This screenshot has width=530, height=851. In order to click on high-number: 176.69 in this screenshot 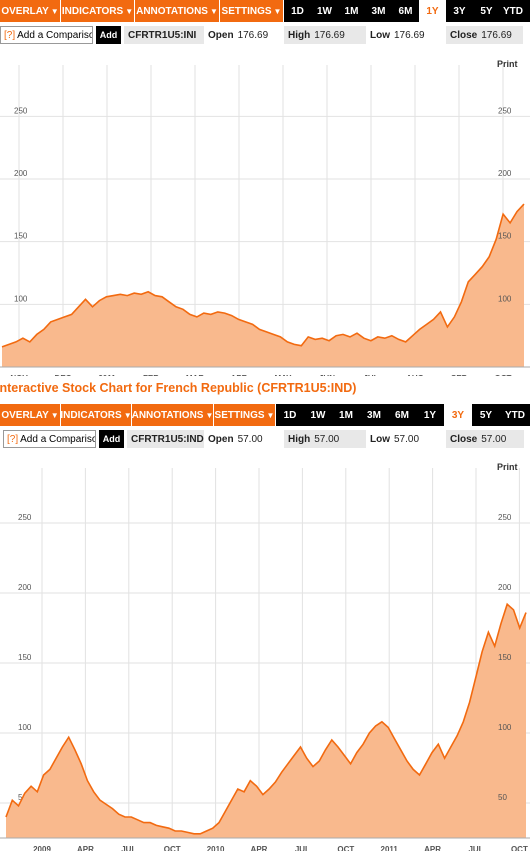, I will do `click(329, 35)`.